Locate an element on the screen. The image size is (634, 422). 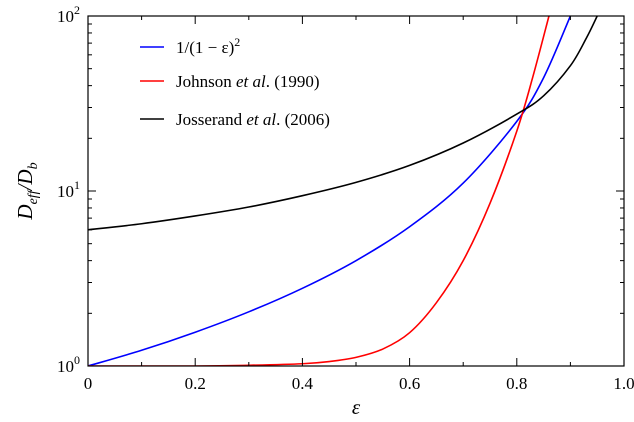
x-tick-label: 0.8 is located at coordinates (516, 383).